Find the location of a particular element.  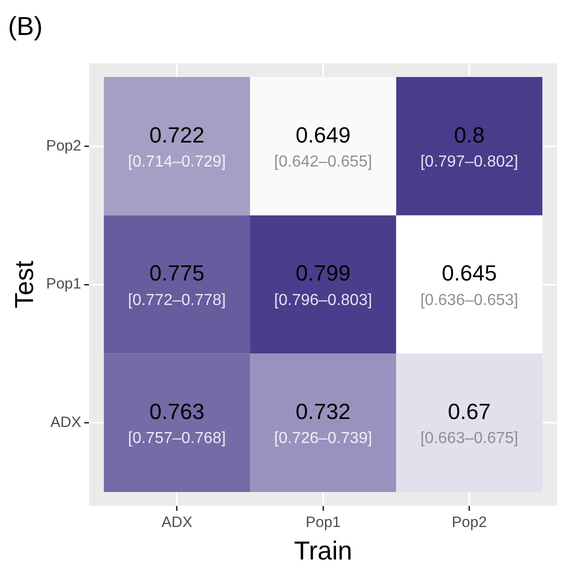

annotation: [0.797–0.802] is located at coordinates (469, 162).